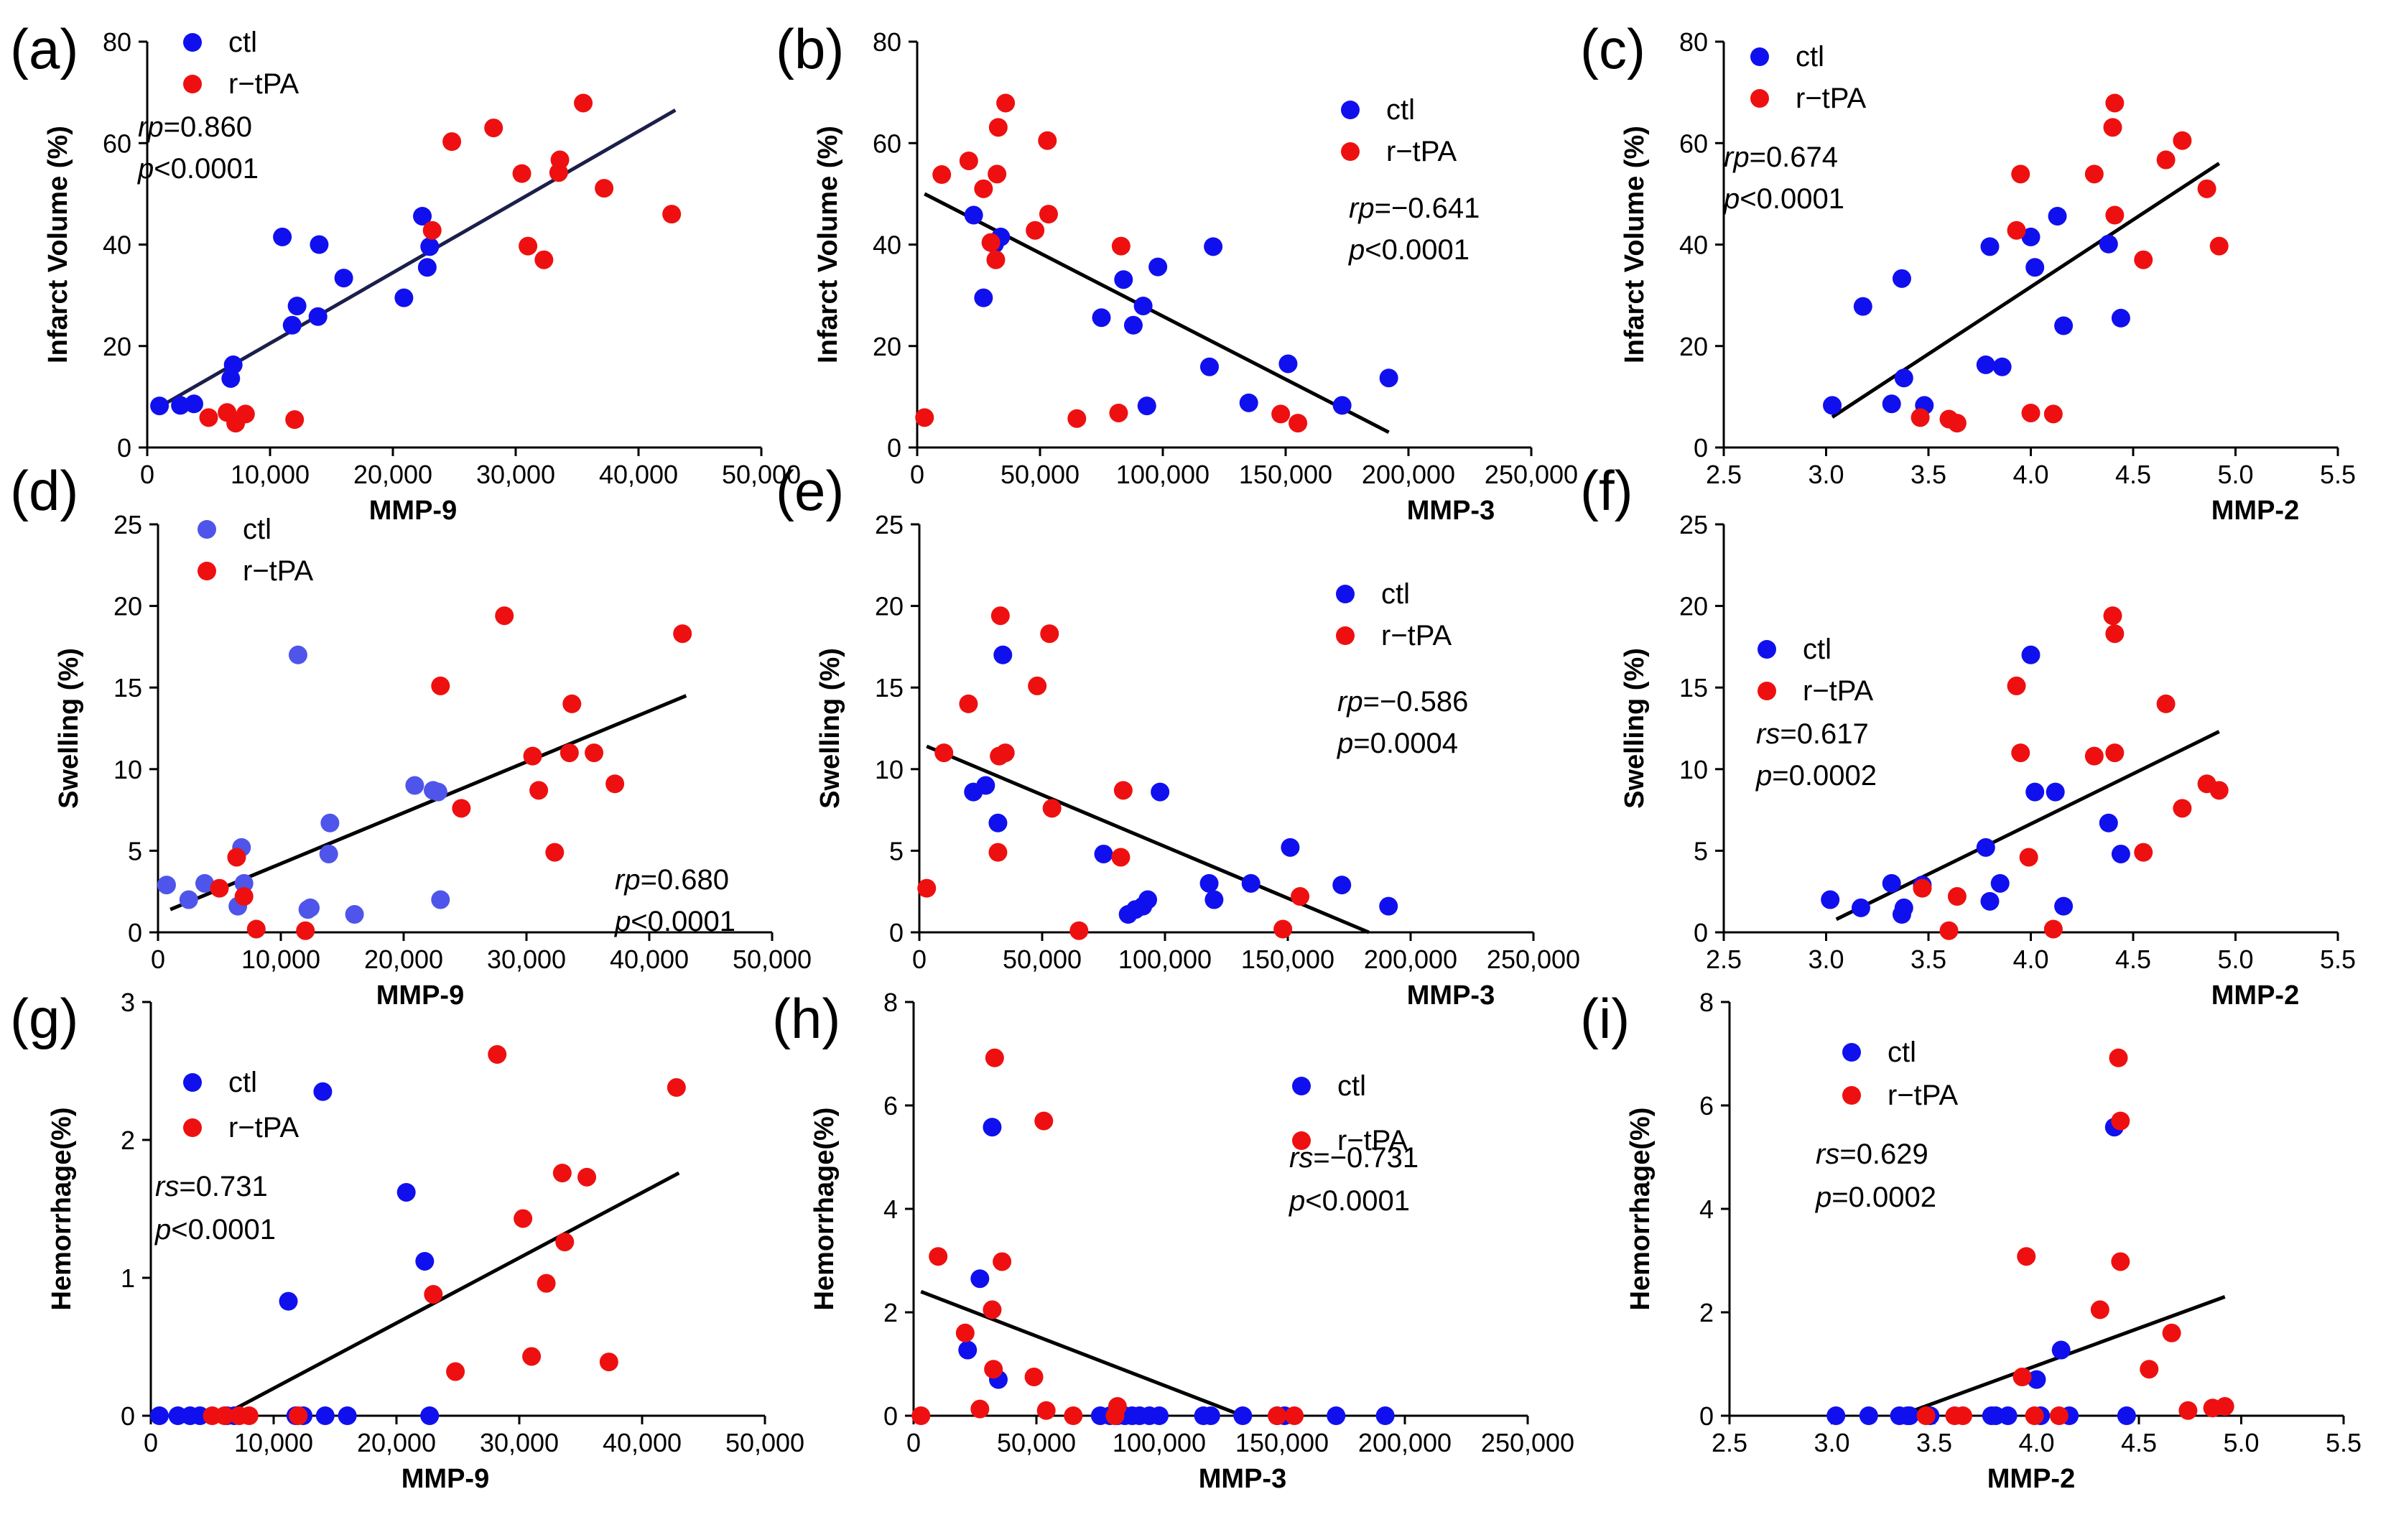 The width and height of the screenshot is (2391, 1540). I want to click on stat-value: =−0.641, so click(1427, 208).